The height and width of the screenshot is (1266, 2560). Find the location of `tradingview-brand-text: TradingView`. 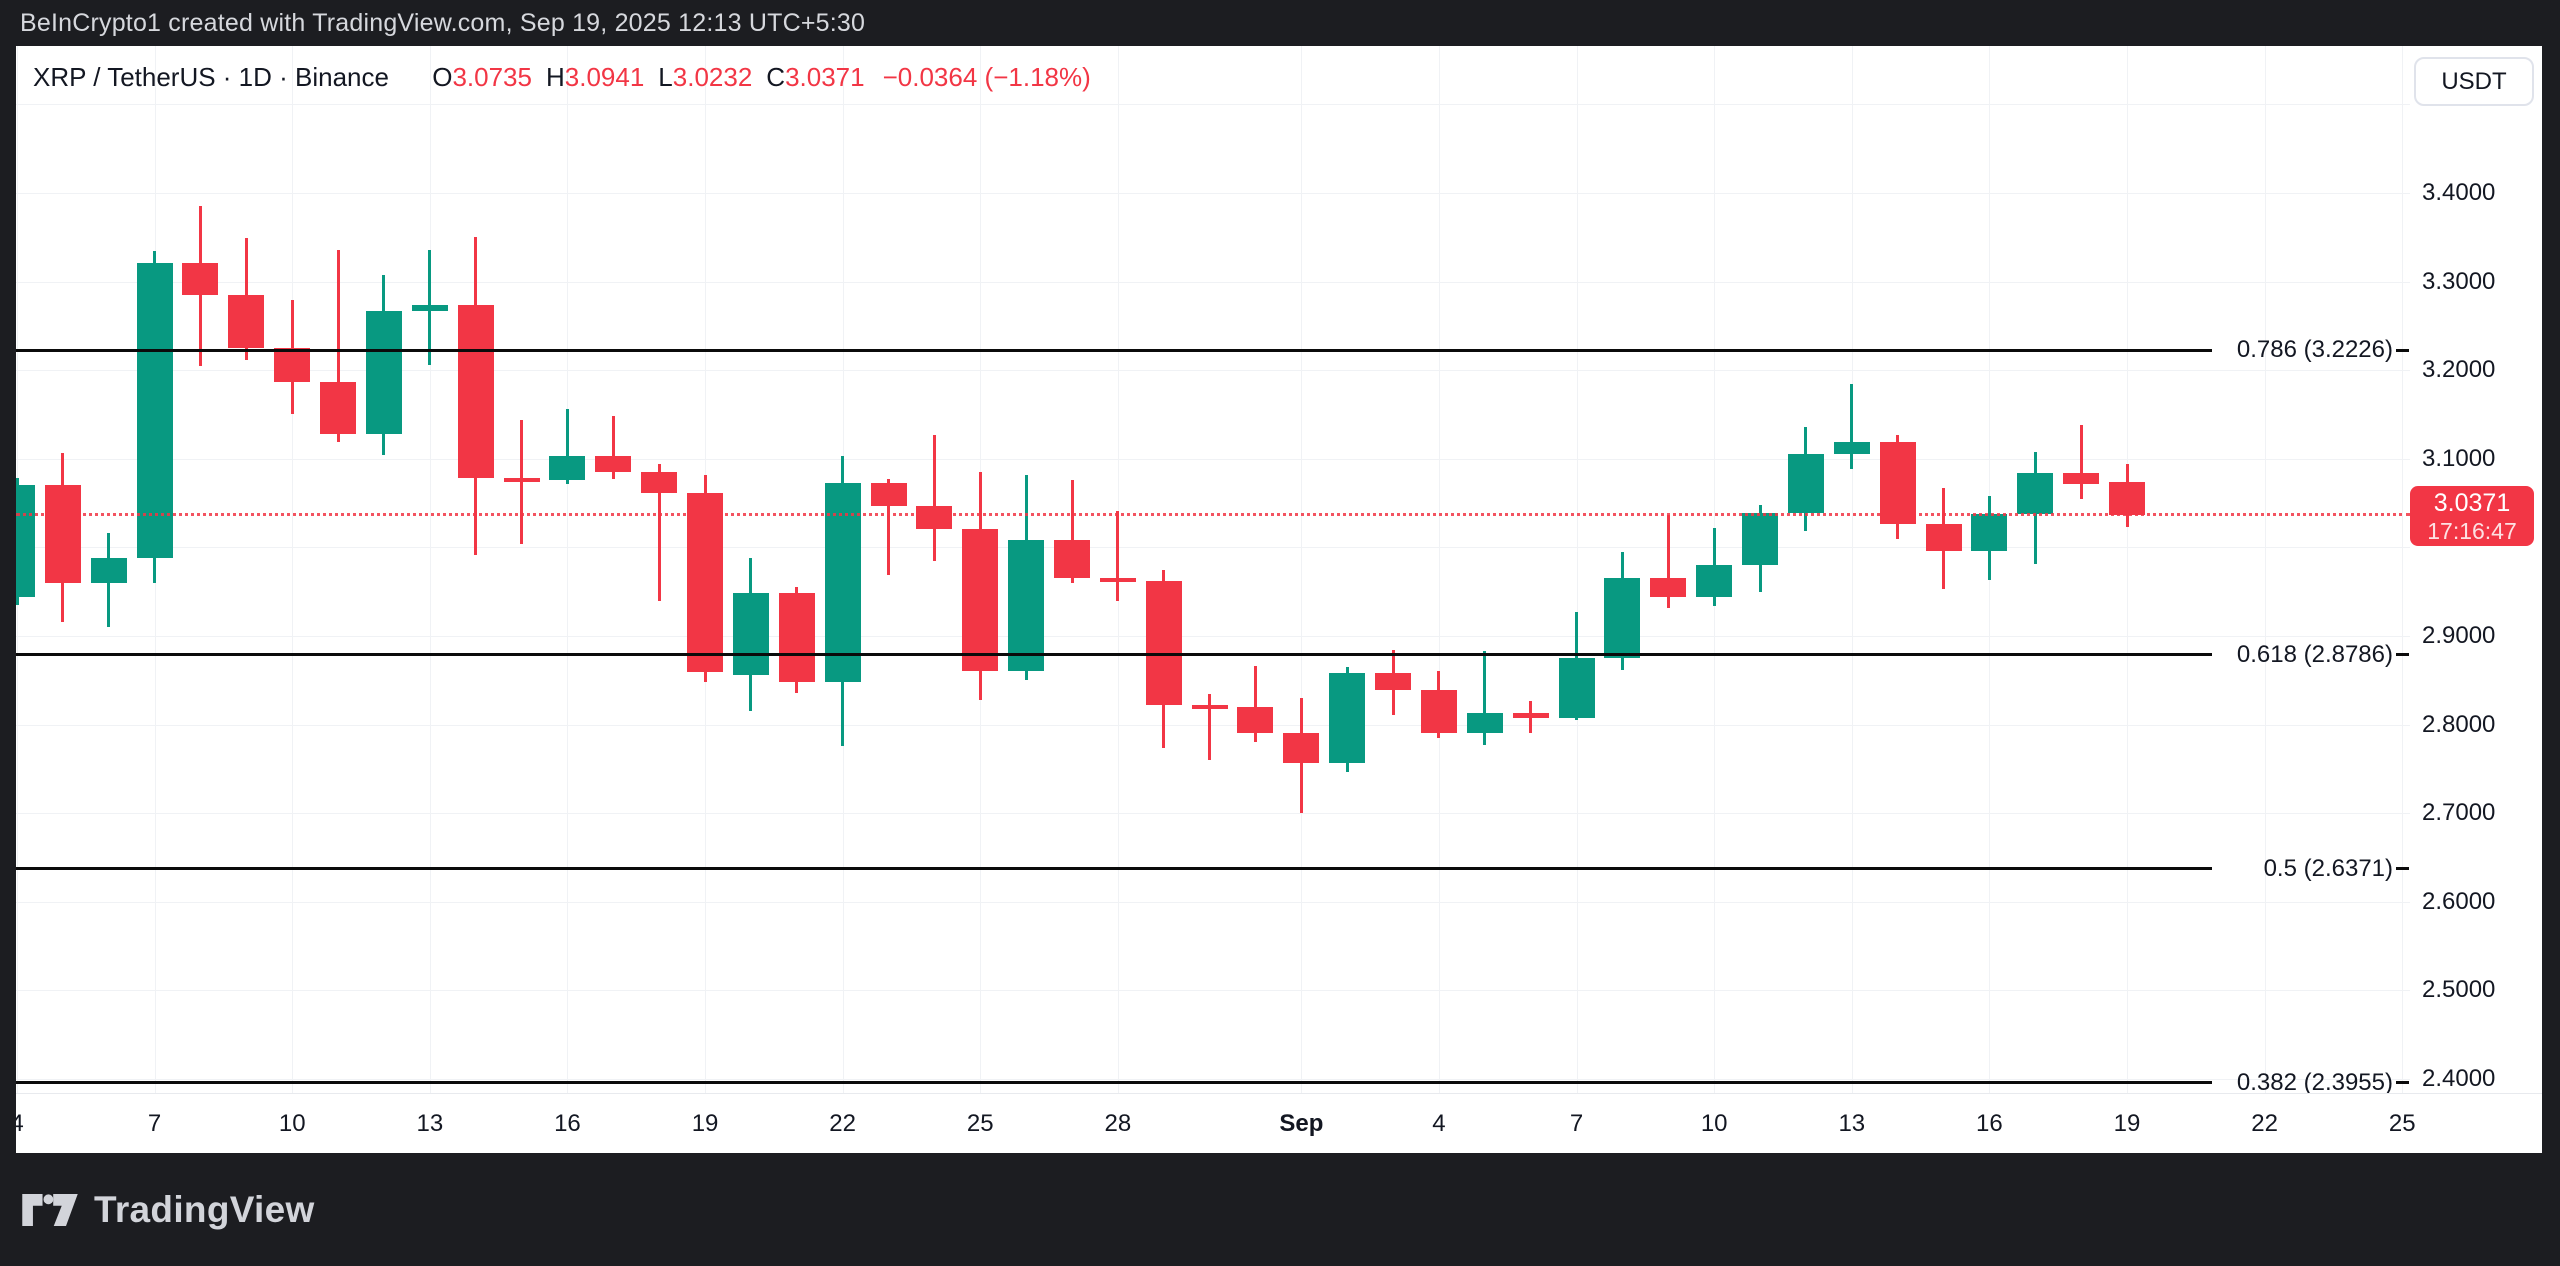

tradingview-brand-text: TradingView is located at coordinates (204, 1209).